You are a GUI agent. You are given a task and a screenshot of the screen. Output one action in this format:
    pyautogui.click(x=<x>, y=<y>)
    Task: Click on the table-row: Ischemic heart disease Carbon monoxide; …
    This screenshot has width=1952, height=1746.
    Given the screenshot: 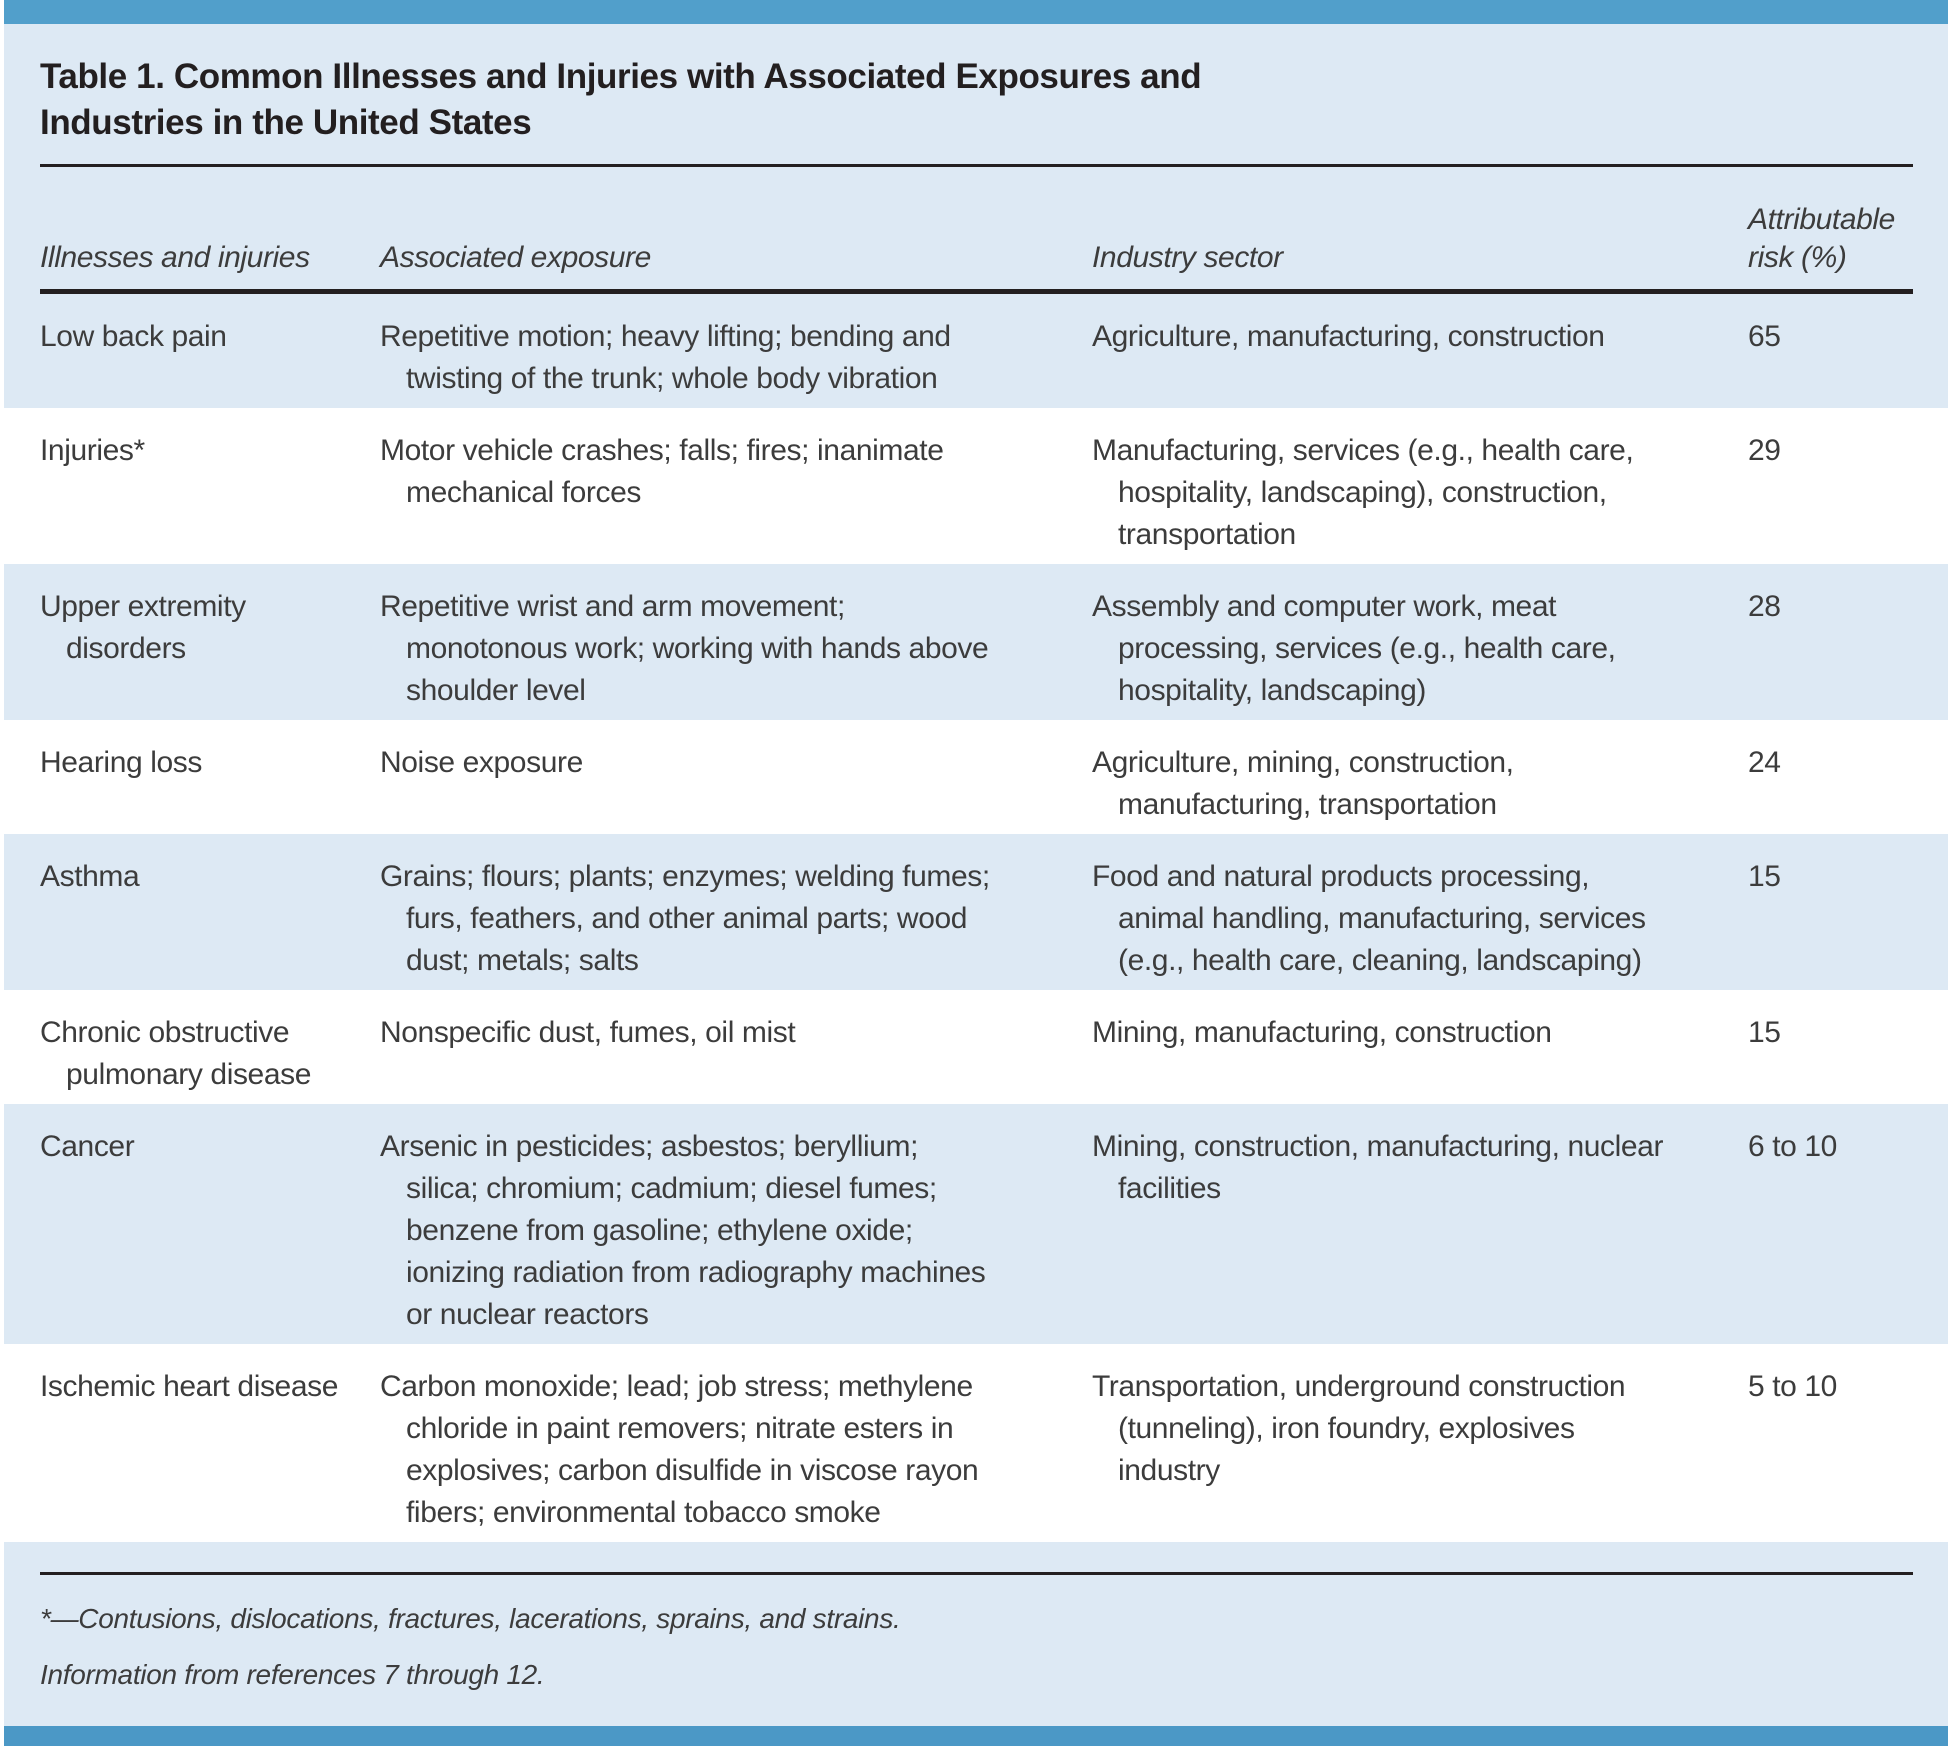 What is the action you would take?
    pyautogui.click(x=976, y=1443)
    